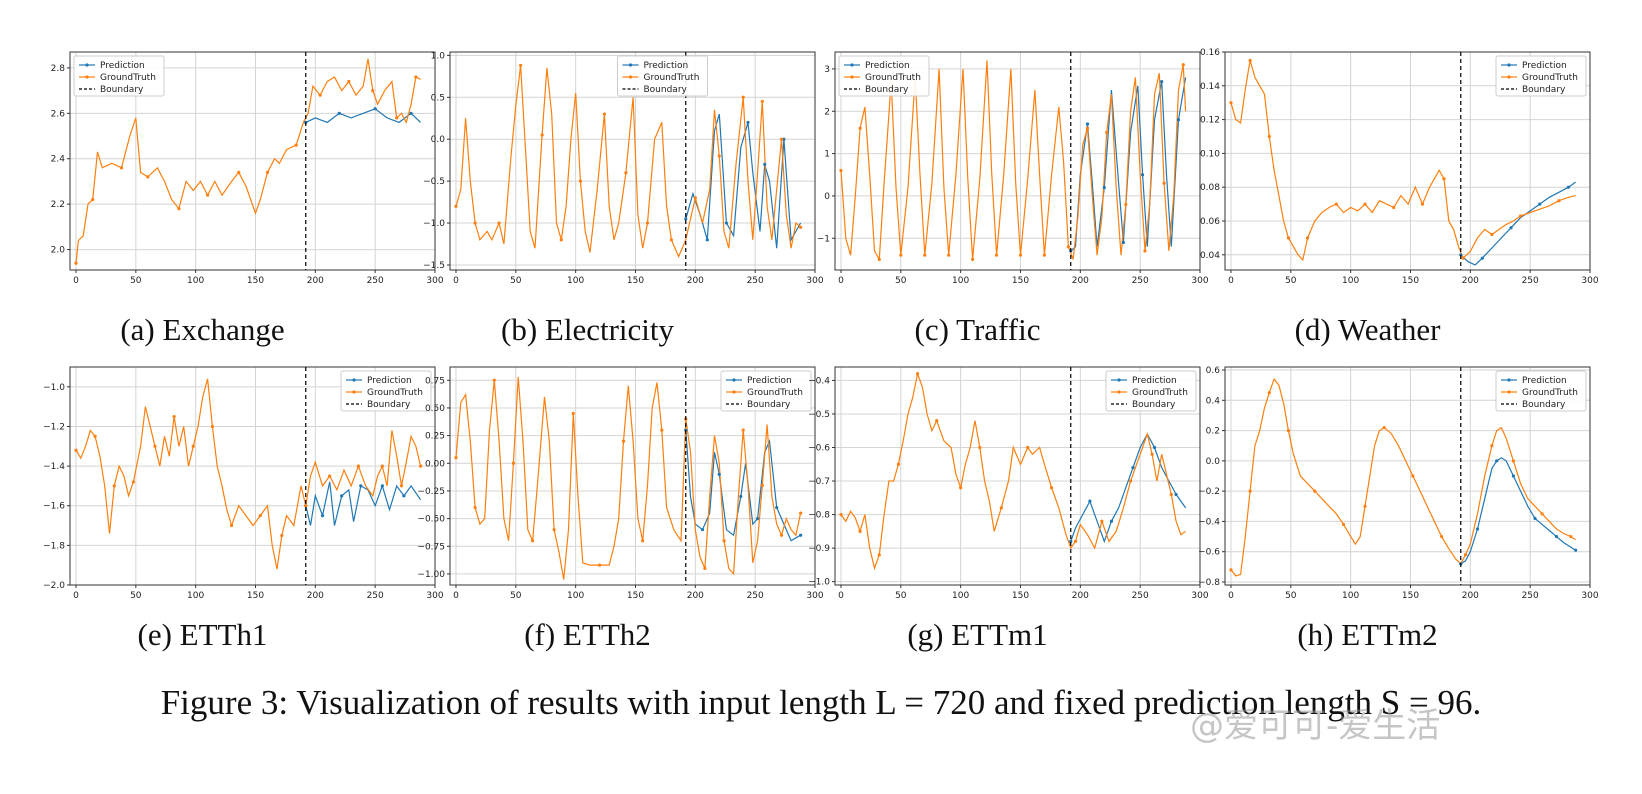 The height and width of the screenshot is (794, 1642). Describe the element at coordinates (438, 98) in the screenshot. I see `y-tick-label: 0.5` at that location.